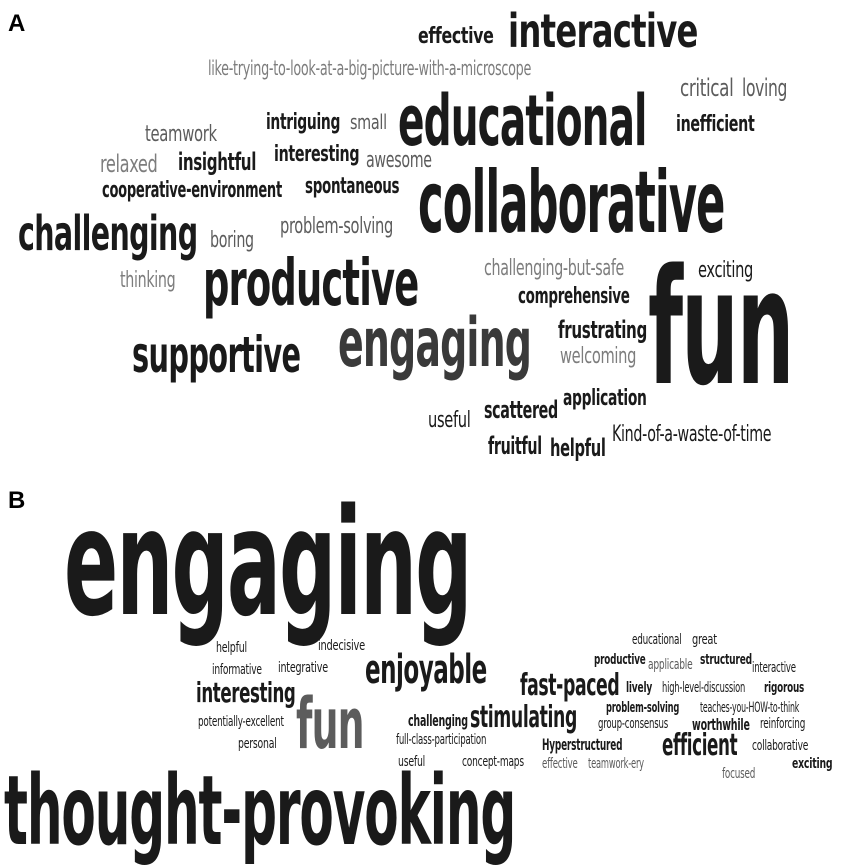  I want to click on word: high-level-discussion, so click(704, 688).